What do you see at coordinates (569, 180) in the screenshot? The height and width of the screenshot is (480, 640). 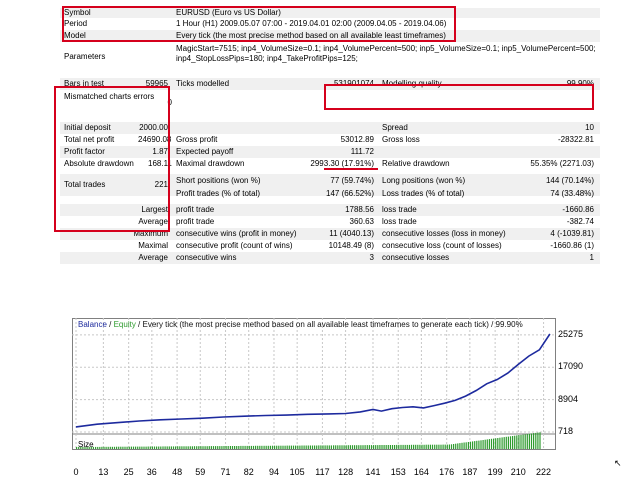 I see `long-value: 144 (70.14%)` at bounding box center [569, 180].